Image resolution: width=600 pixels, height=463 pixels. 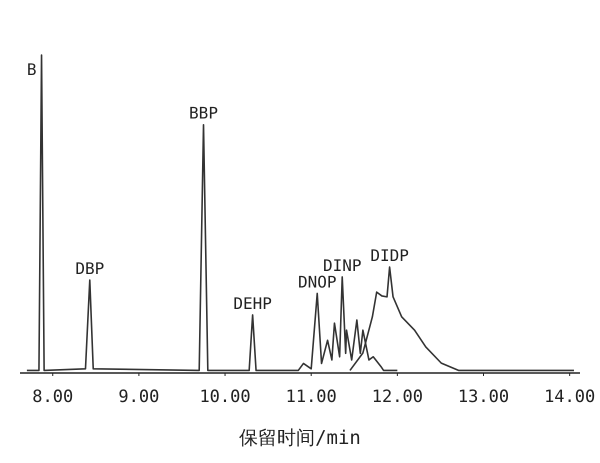 I want to click on x-tick-label: 10.00, so click(x=225, y=397).